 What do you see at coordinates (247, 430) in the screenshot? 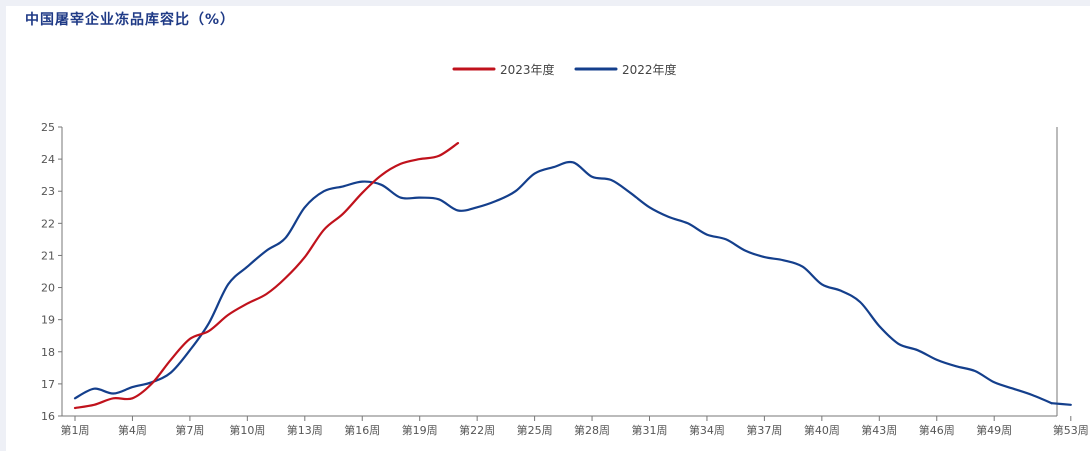
I see `x-tick-label: 第10周` at bounding box center [247, 430].